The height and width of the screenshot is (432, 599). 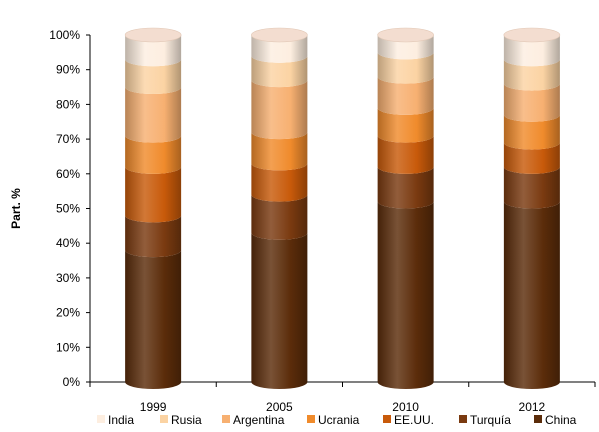 What do you see at coordinates (279, 407) in the screenshot?
I see `x-tick-label-2005: 2005` at bounding box center [279, 407].